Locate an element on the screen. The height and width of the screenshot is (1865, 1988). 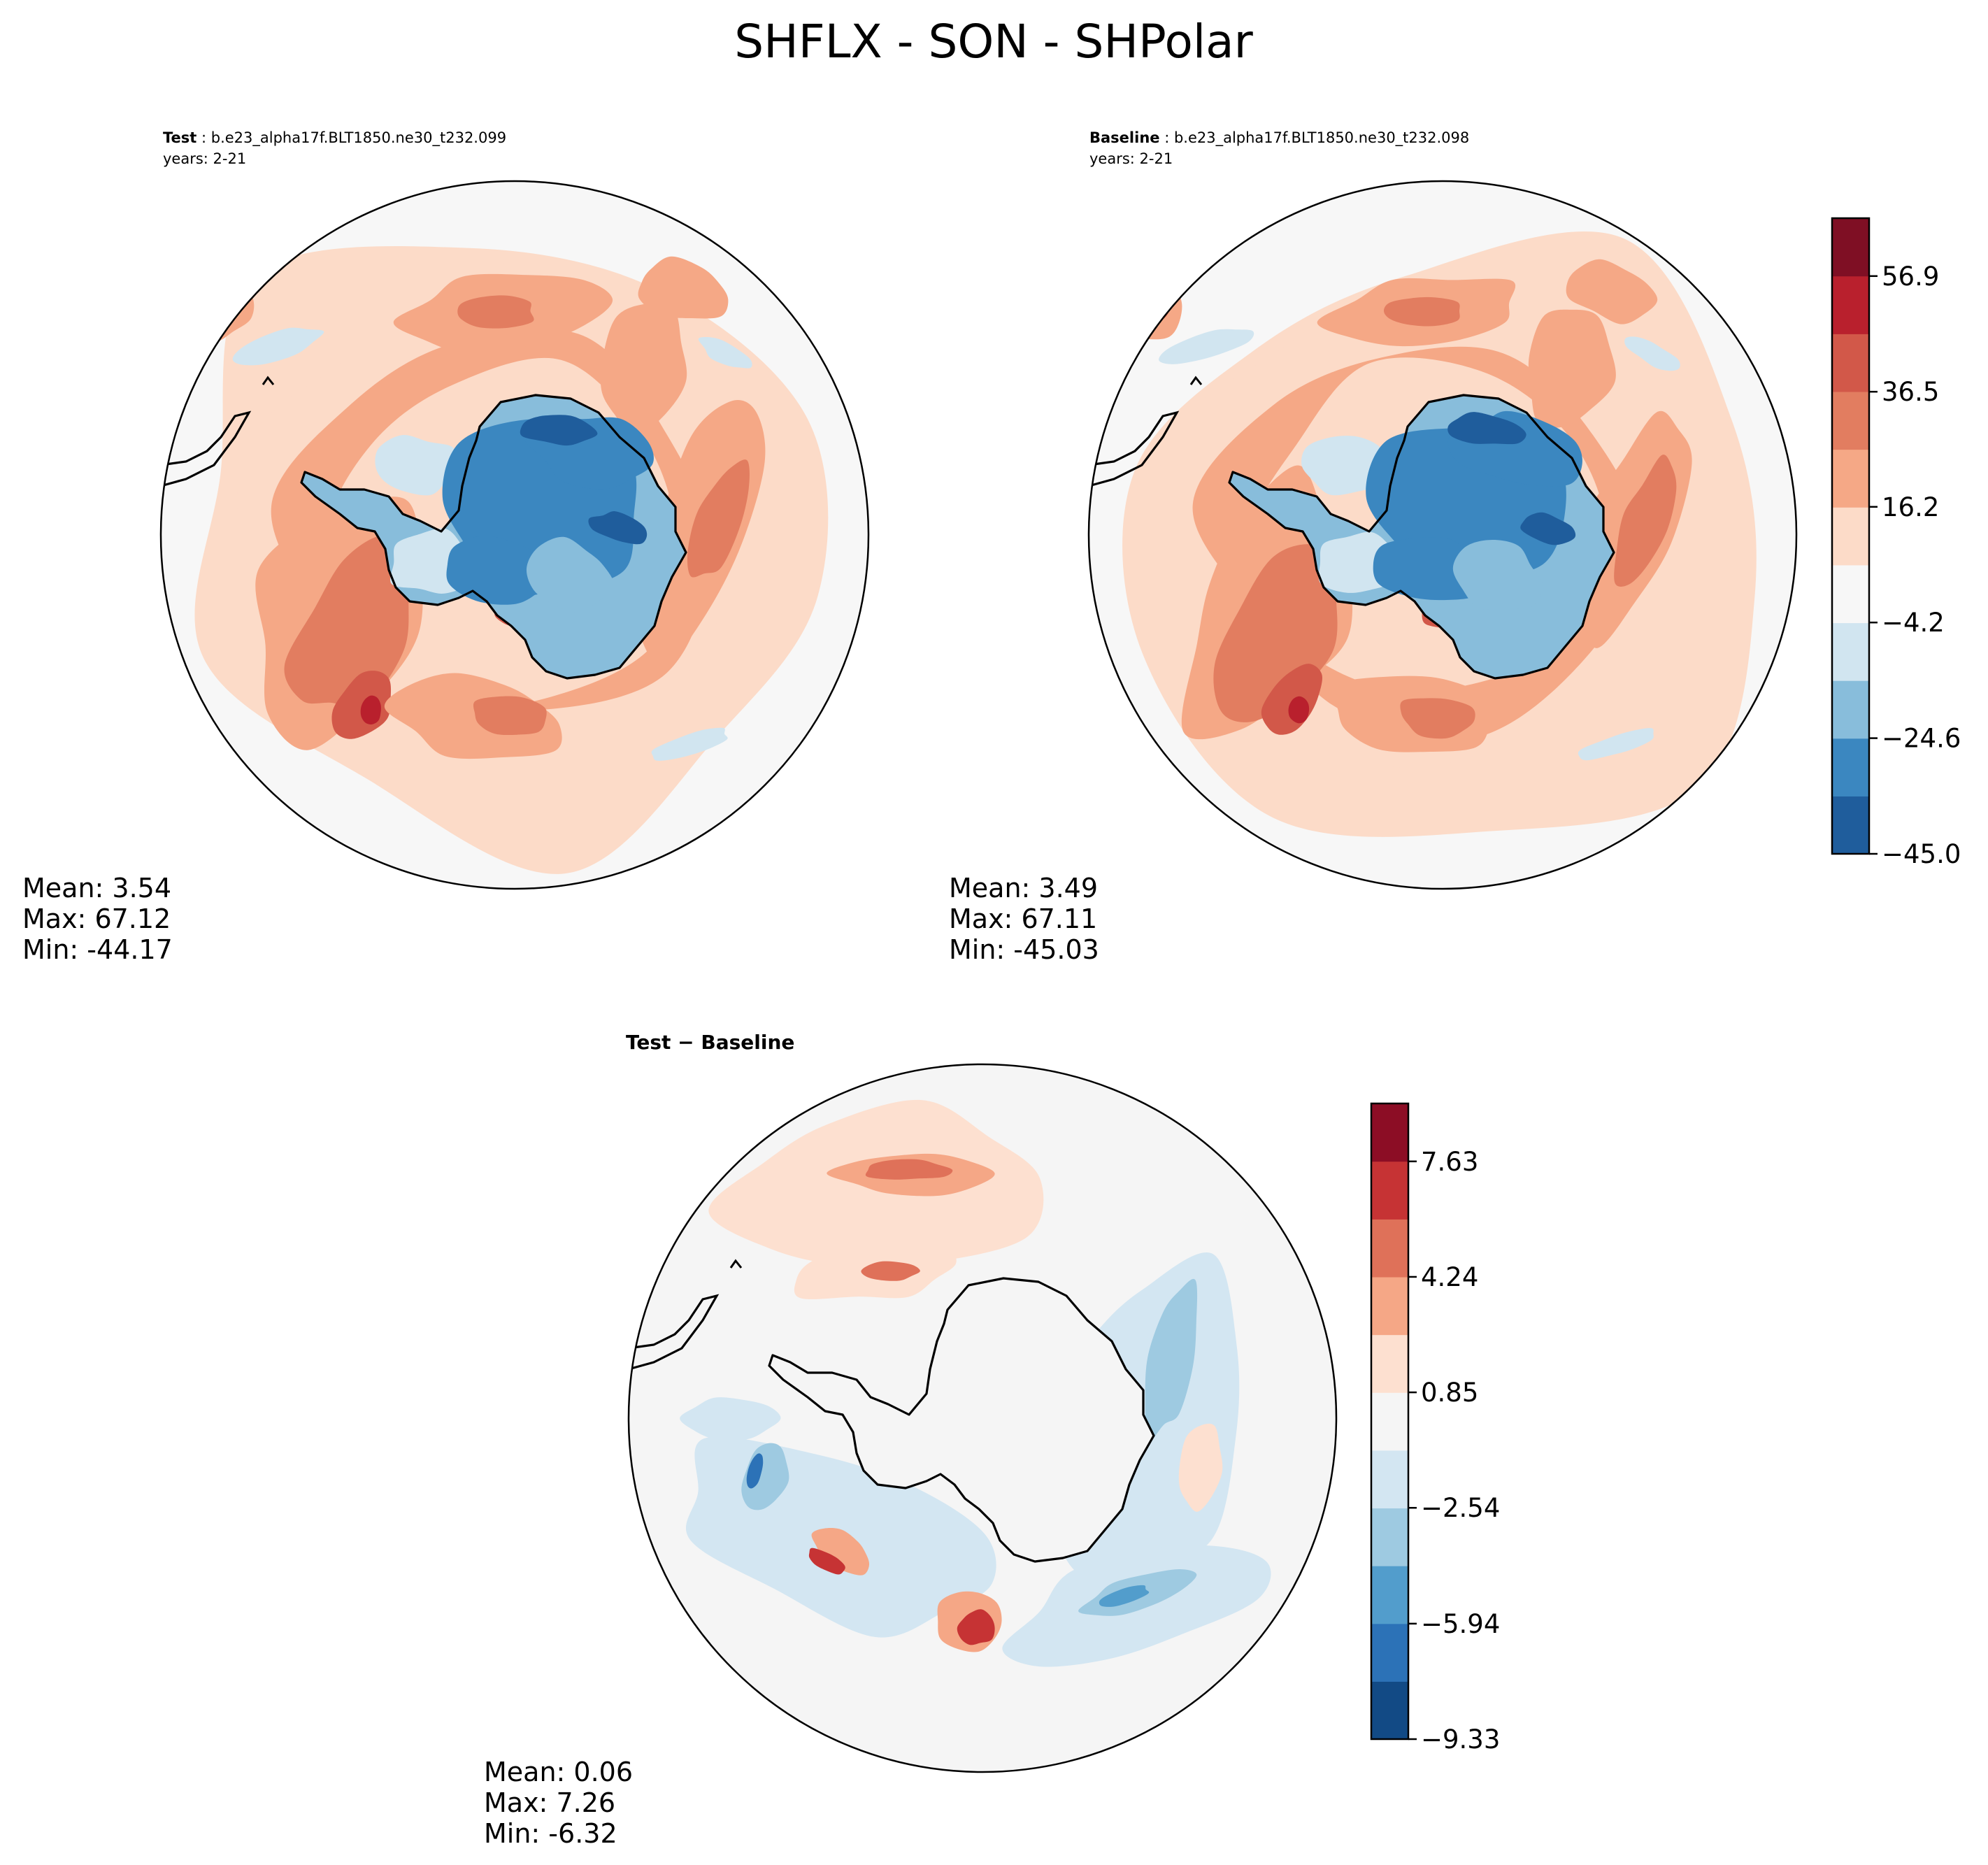
main-colorbar-outline is located at coordinates (1851, 536).